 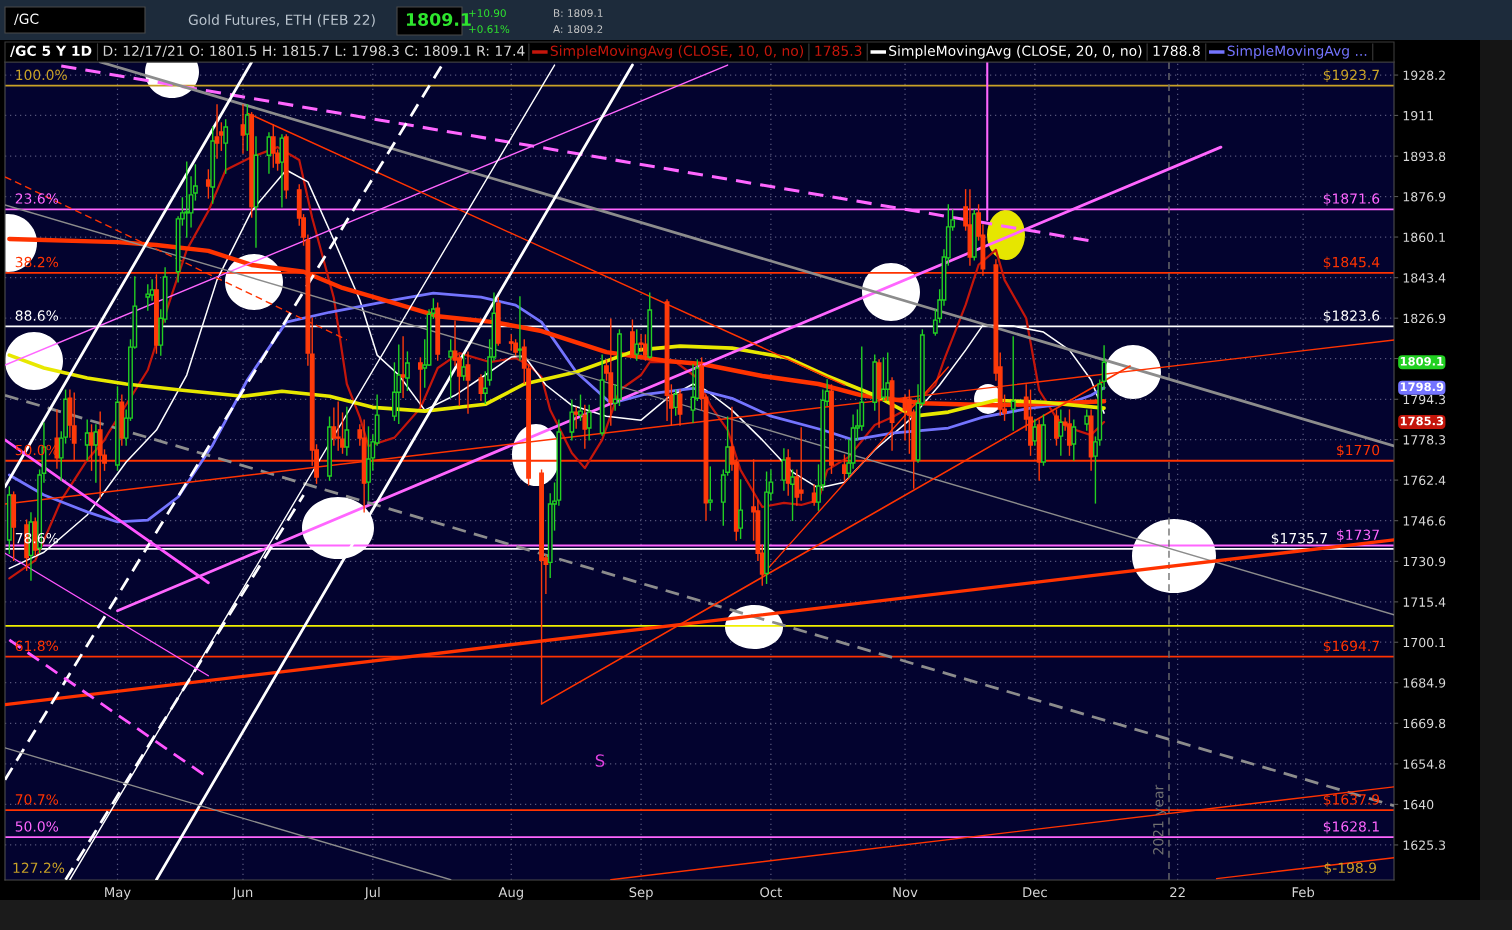 What do you see at coordinates (242, 893) in the screenshot?
I see `x-tick-label: Jun` at bounding box center [242, 893].